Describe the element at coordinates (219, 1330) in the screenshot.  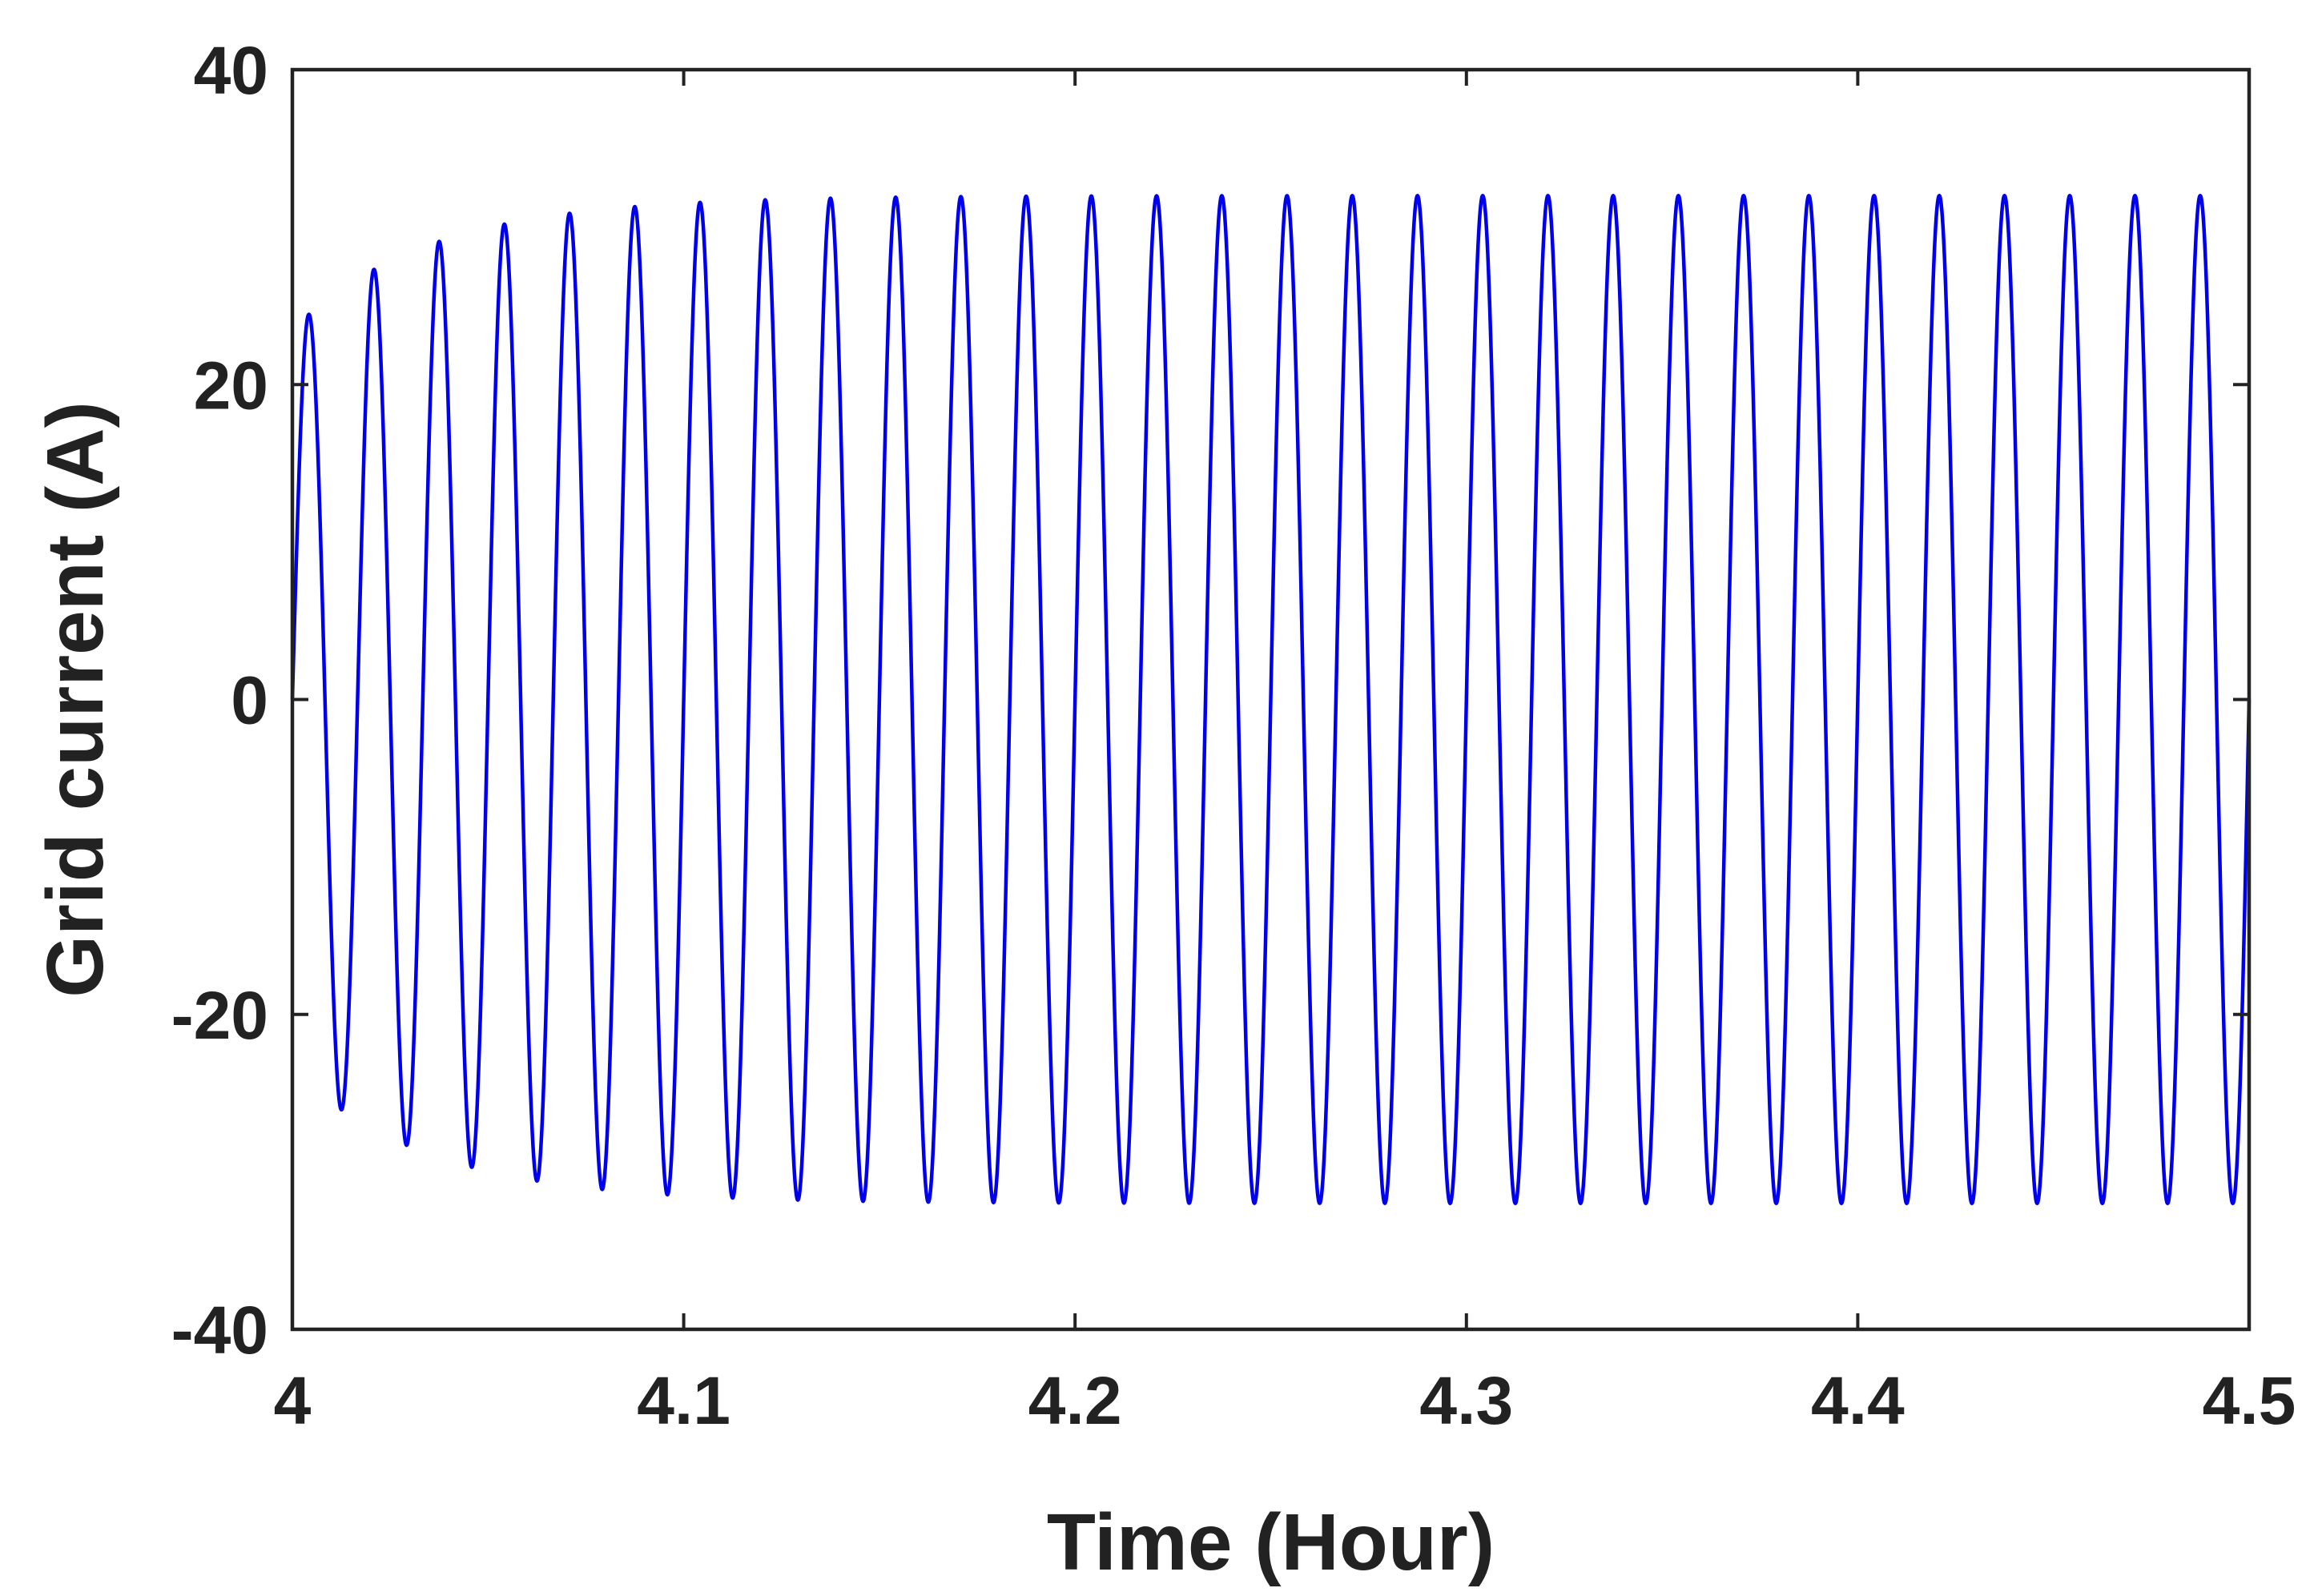
I see `y-tick-label: -40` at that location.